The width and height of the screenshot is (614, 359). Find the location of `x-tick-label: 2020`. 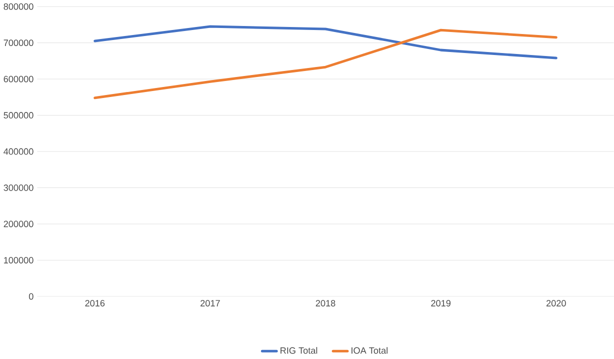

x-tick-label: 2020 is located at coordinates (556, 303).